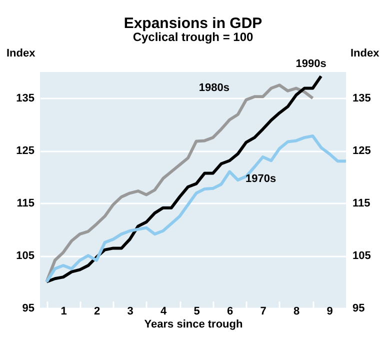 Image resolution: width=391 pixels, height=343 pixels. I want to click on y2-tick-label: 95, so click(358, 308).